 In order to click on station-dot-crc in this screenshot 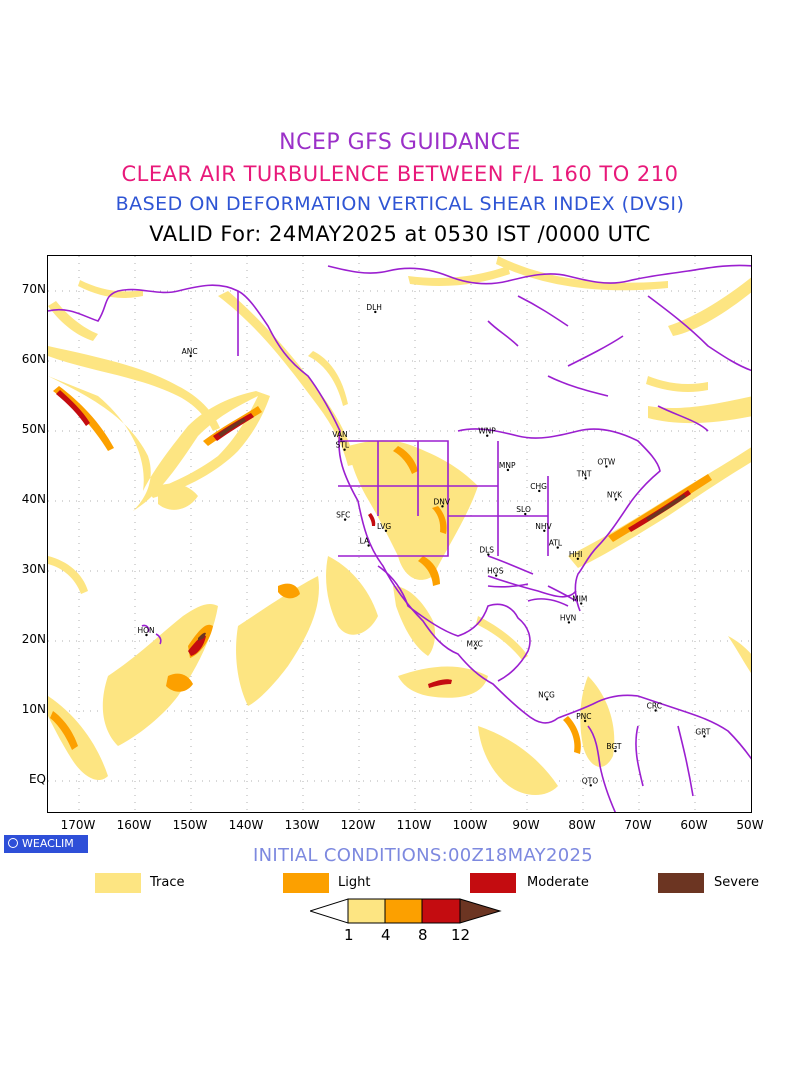, I will do `click(655, 710)`.